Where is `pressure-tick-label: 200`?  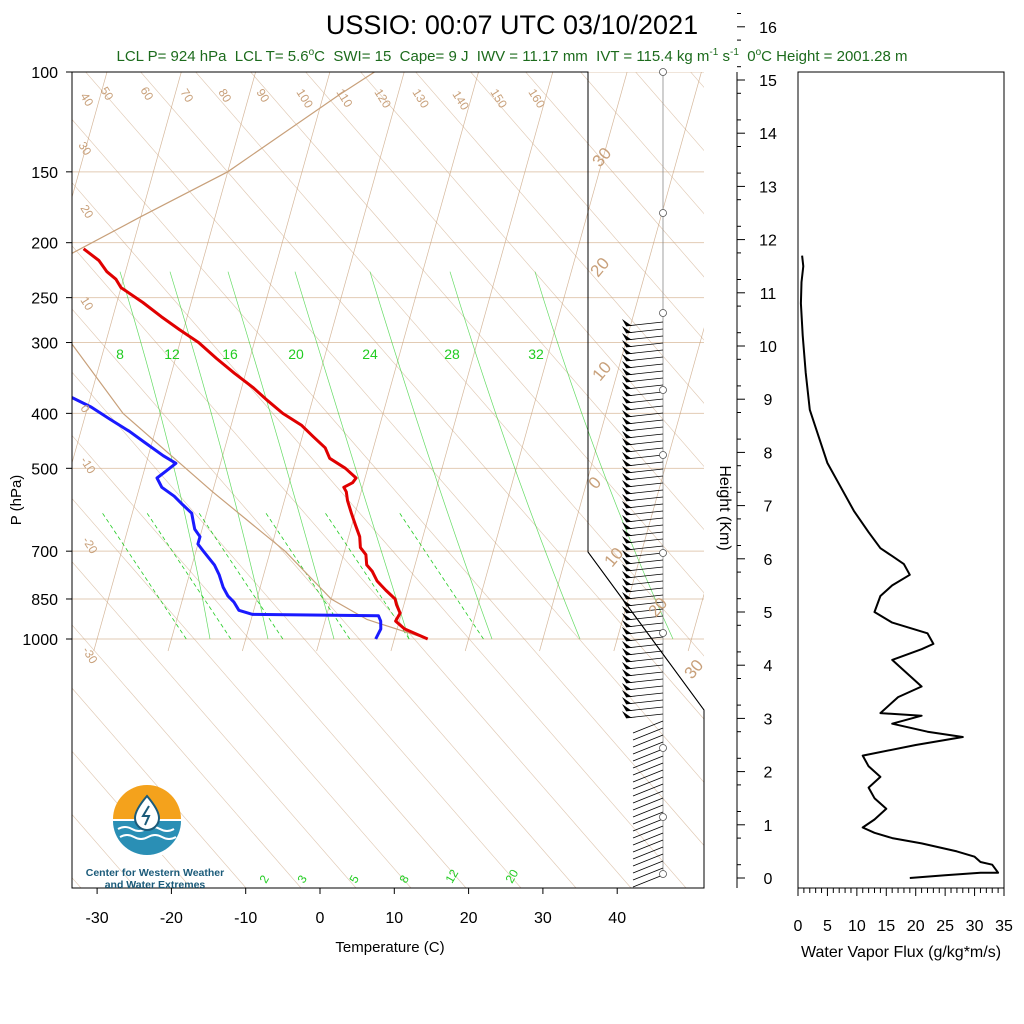 pressure-tick-label: 200 is located at coordinates (44, 244).